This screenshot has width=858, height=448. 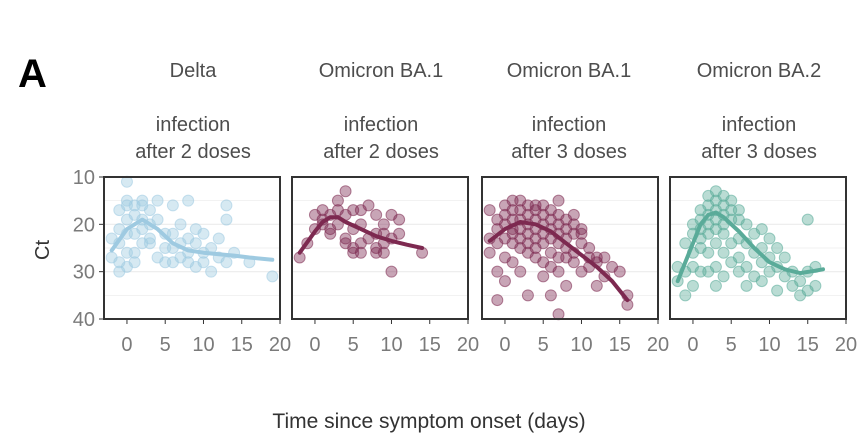 I want to click on y-axis-label: Ct, so click(x=43, y=250).